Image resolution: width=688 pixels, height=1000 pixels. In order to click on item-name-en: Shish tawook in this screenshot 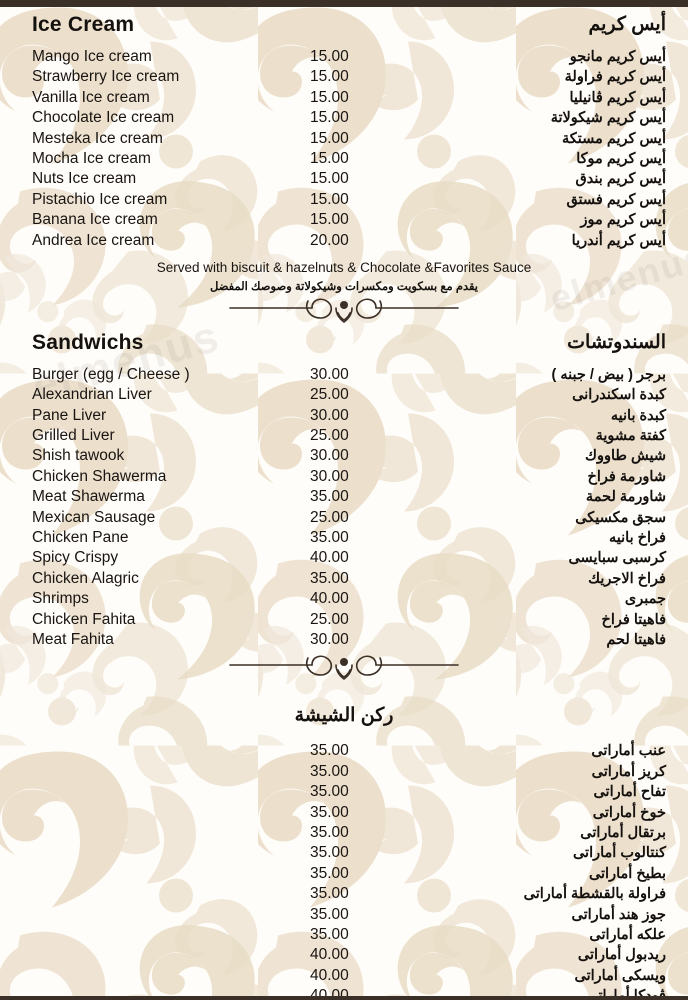, I will do `click(78, 456)`.